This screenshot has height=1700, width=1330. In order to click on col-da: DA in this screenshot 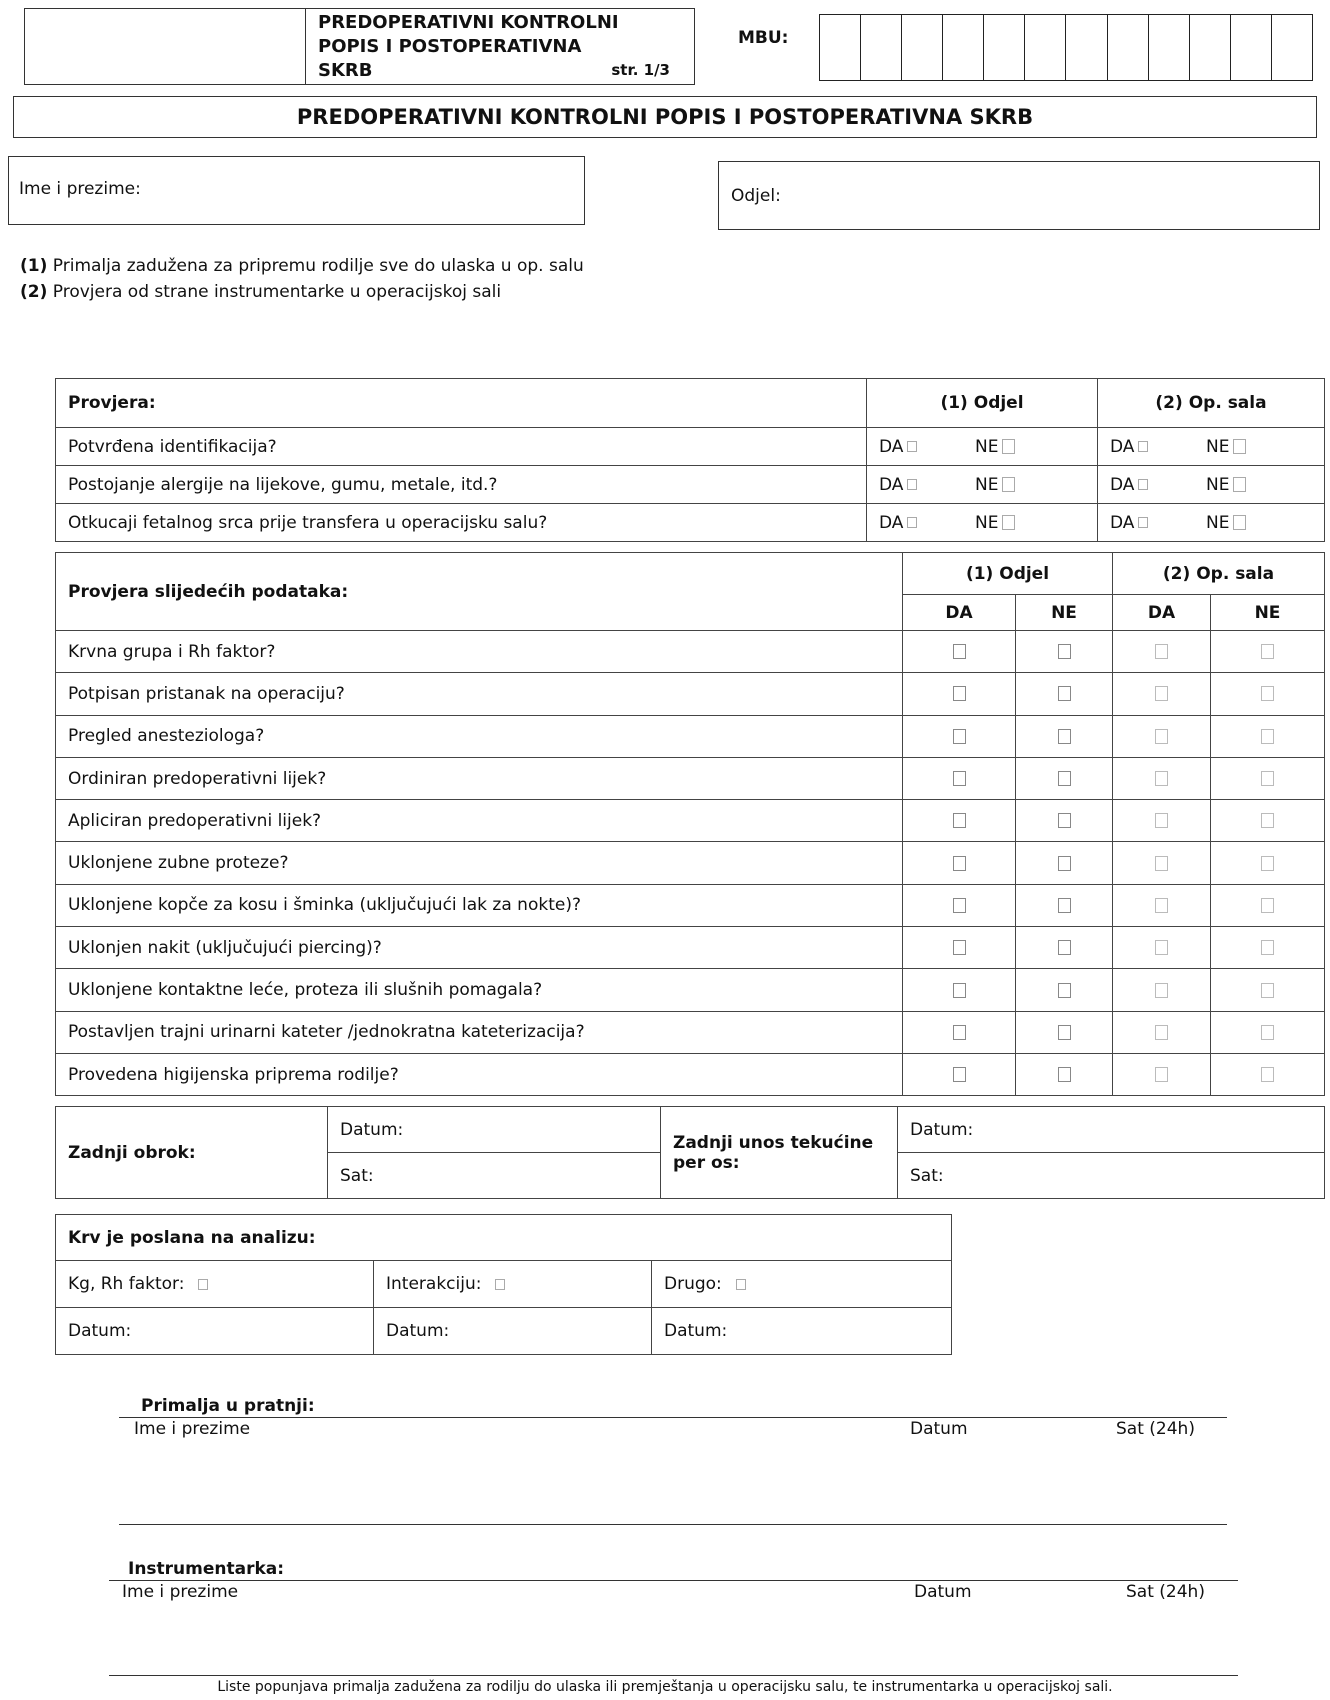, I will do `click(1161, 612)`.